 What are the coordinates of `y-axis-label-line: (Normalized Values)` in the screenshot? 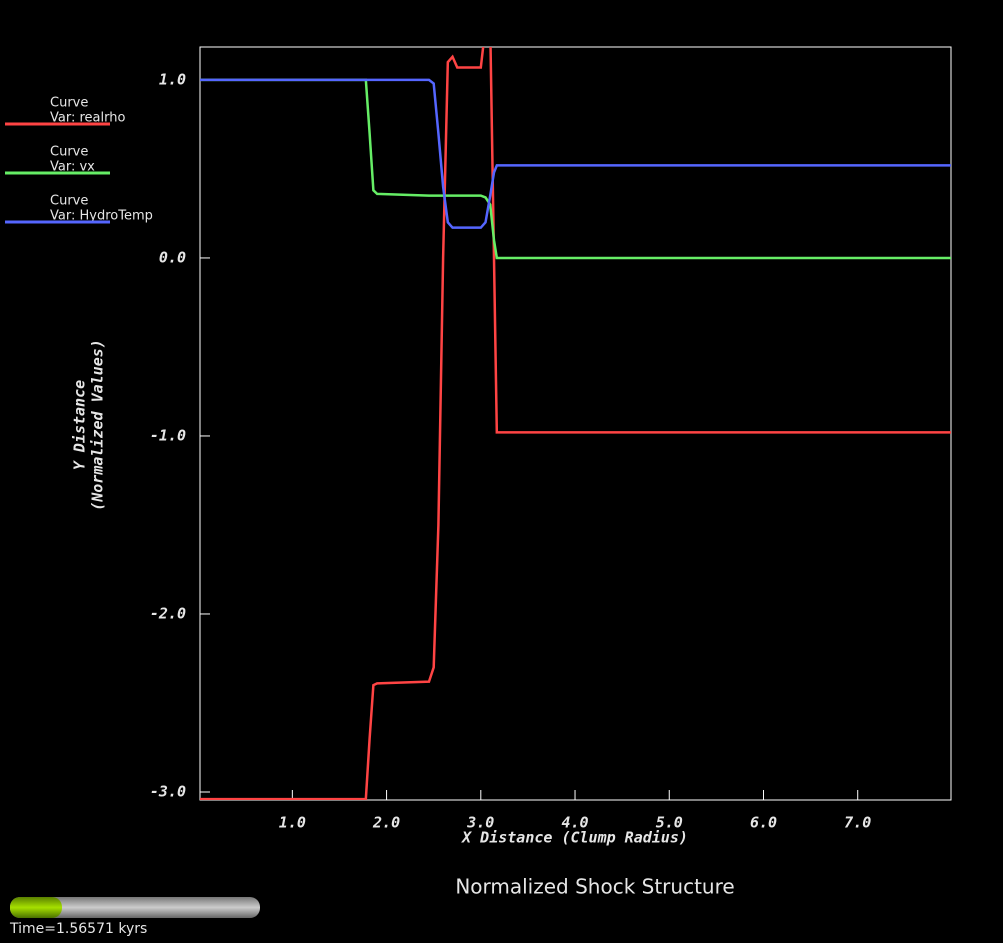 It's located at (98, 425).